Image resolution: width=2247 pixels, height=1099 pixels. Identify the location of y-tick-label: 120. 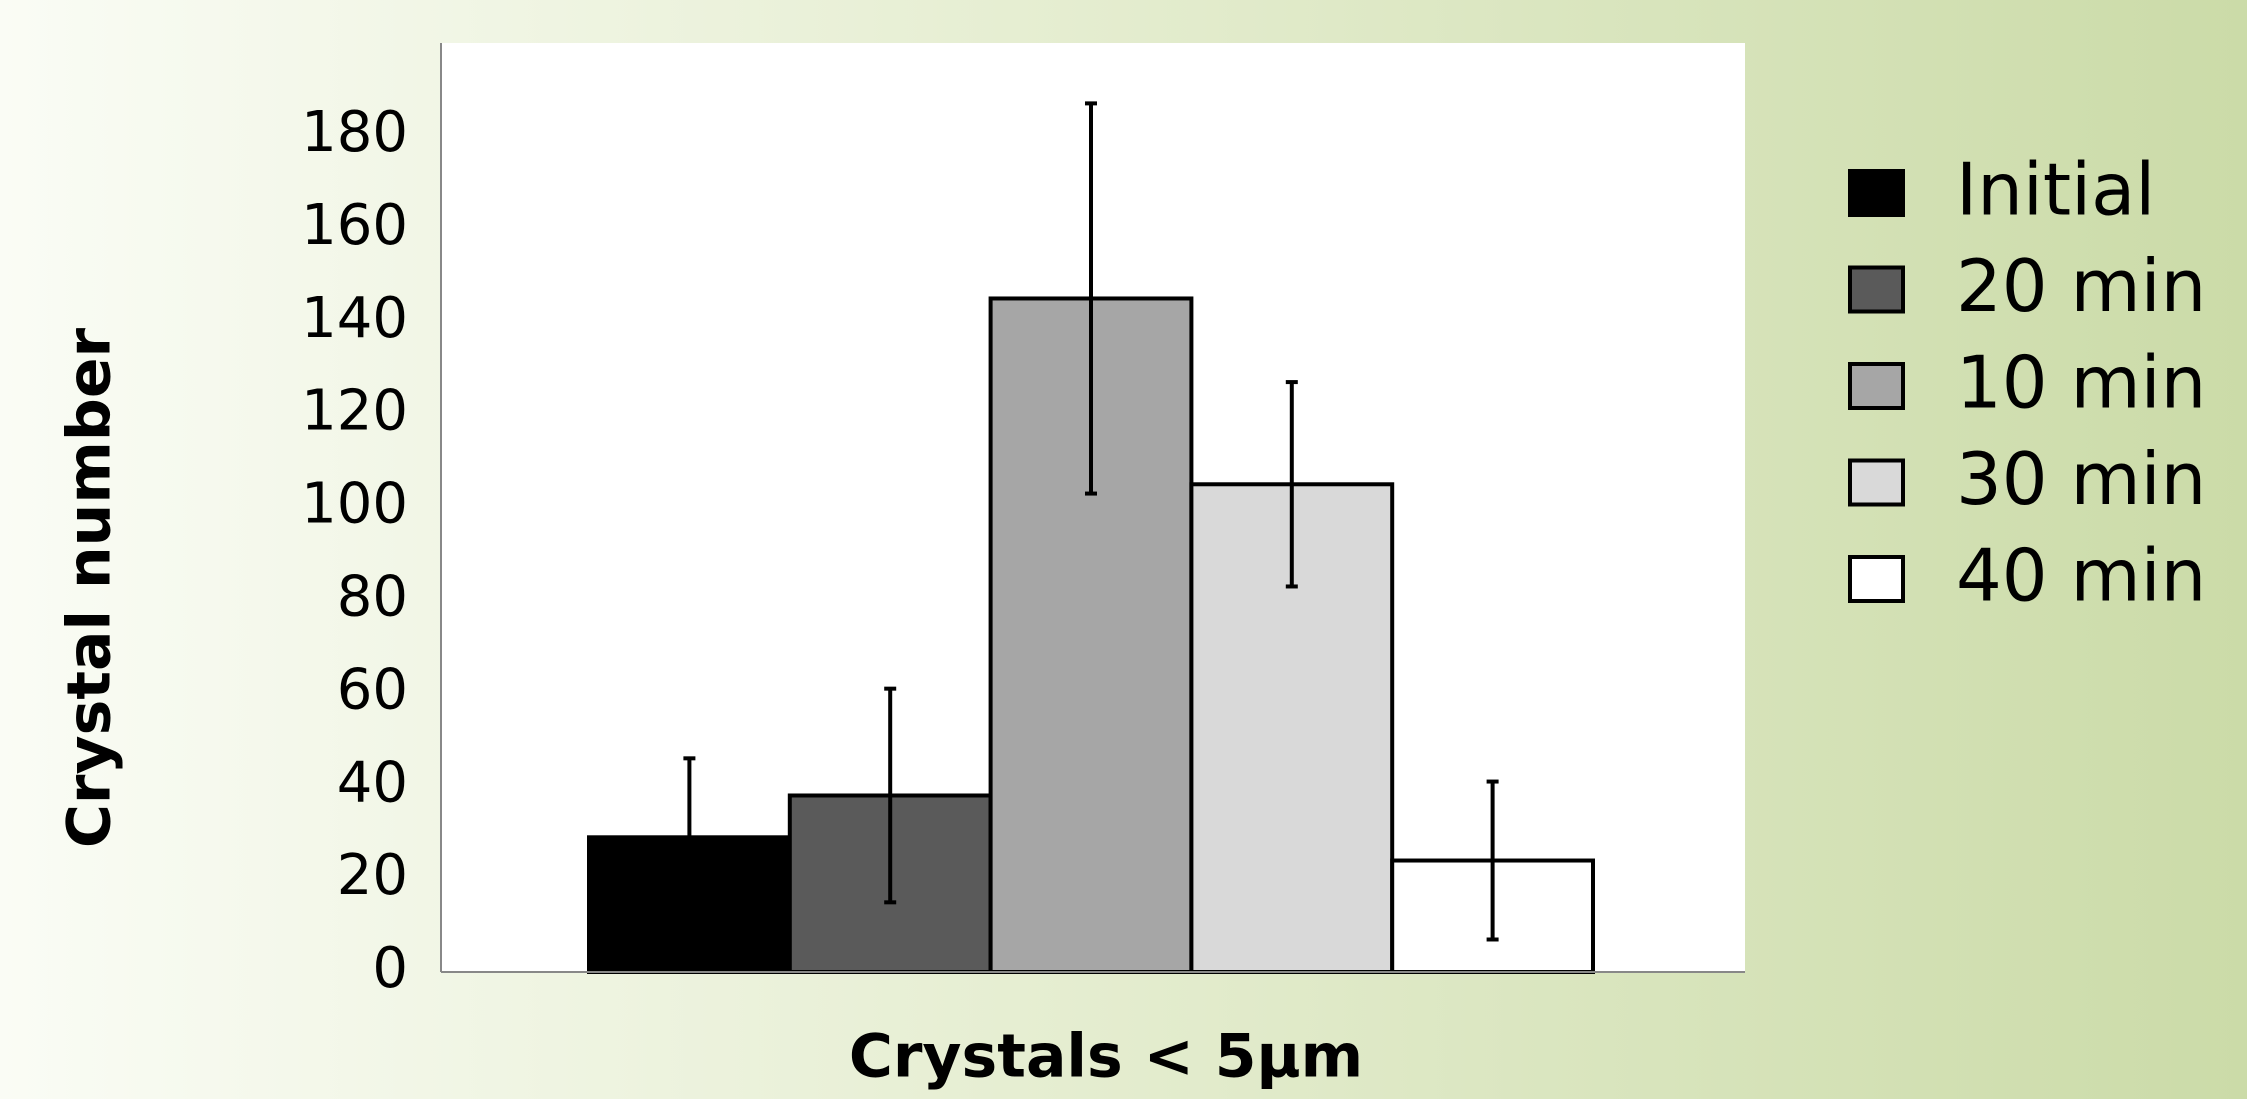
(354, 411).